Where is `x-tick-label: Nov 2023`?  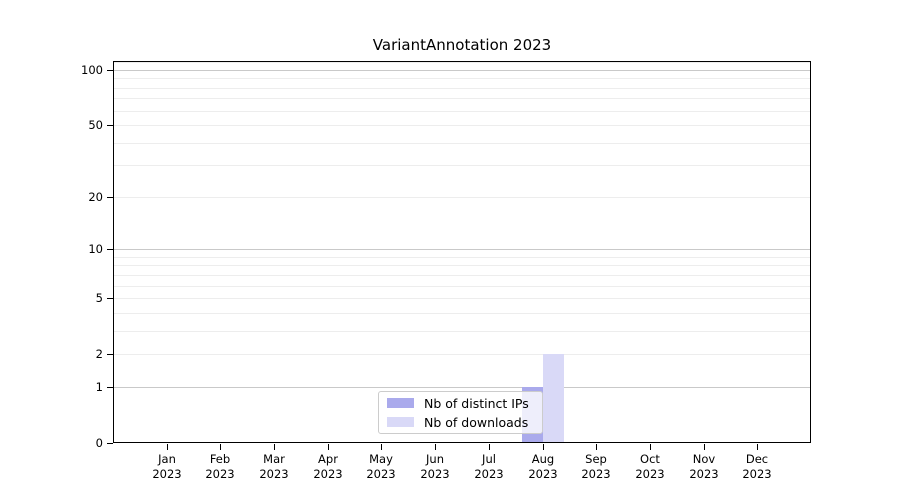
x-tick-label: Nov 2023 is located at coordinates (704, 467).